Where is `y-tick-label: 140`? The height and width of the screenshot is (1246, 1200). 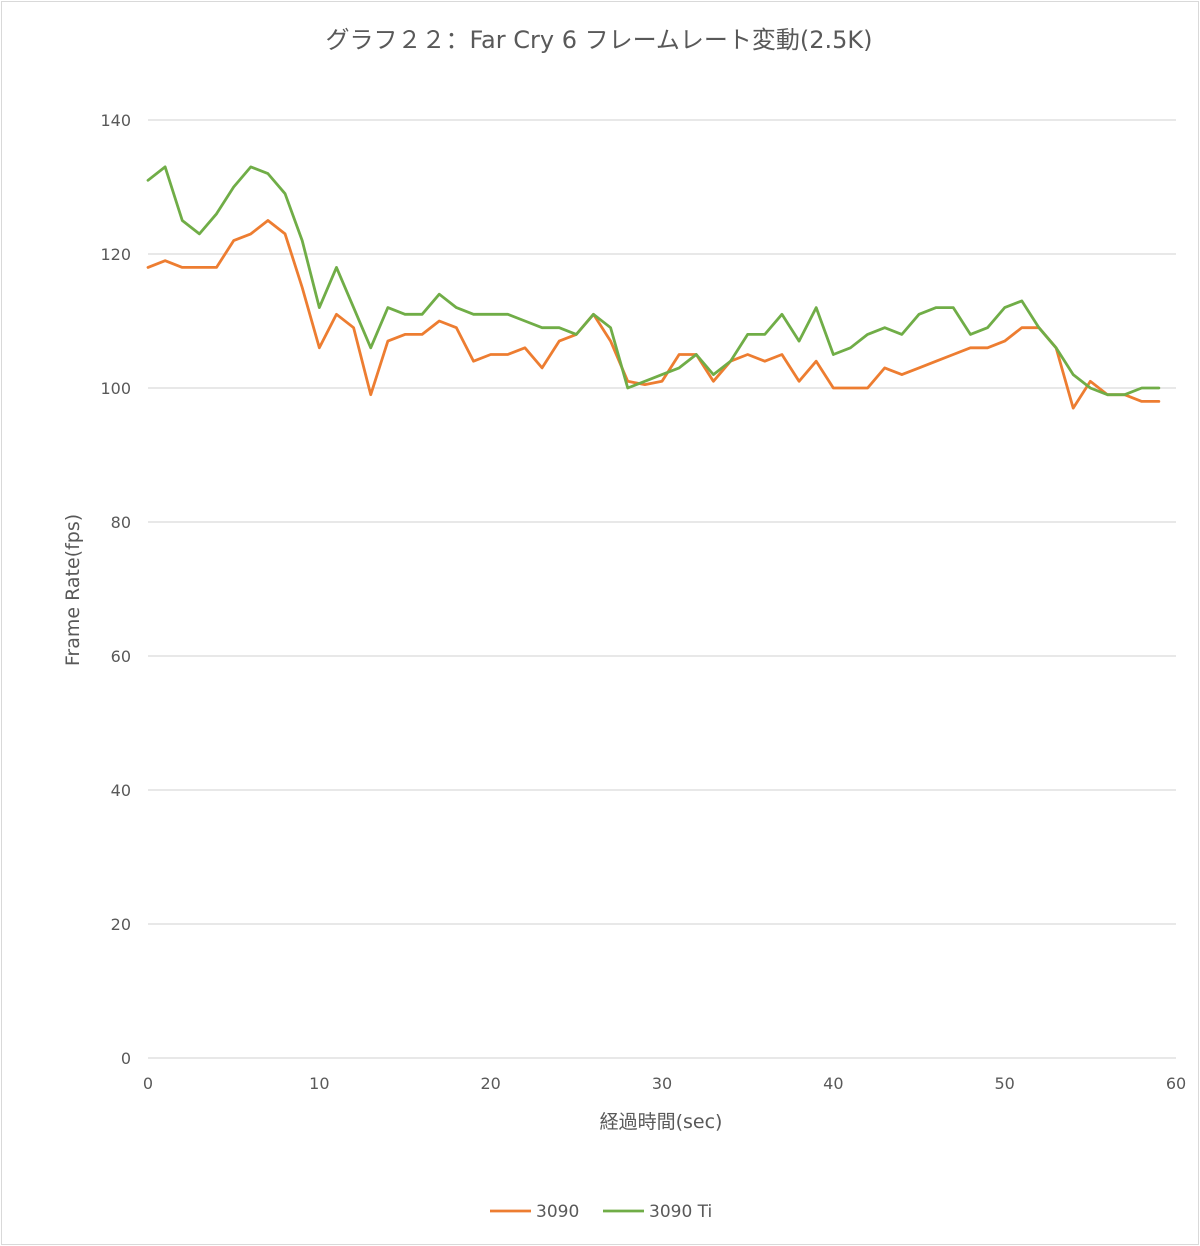
y-tick-label: 140 is located at coordinates (115, 120).